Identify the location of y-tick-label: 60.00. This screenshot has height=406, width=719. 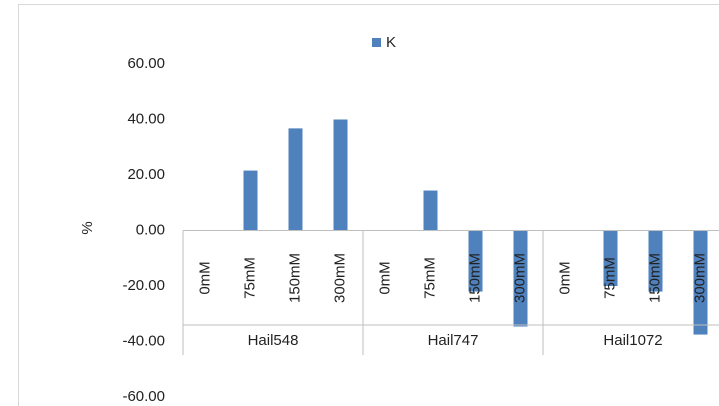
(146, 63).